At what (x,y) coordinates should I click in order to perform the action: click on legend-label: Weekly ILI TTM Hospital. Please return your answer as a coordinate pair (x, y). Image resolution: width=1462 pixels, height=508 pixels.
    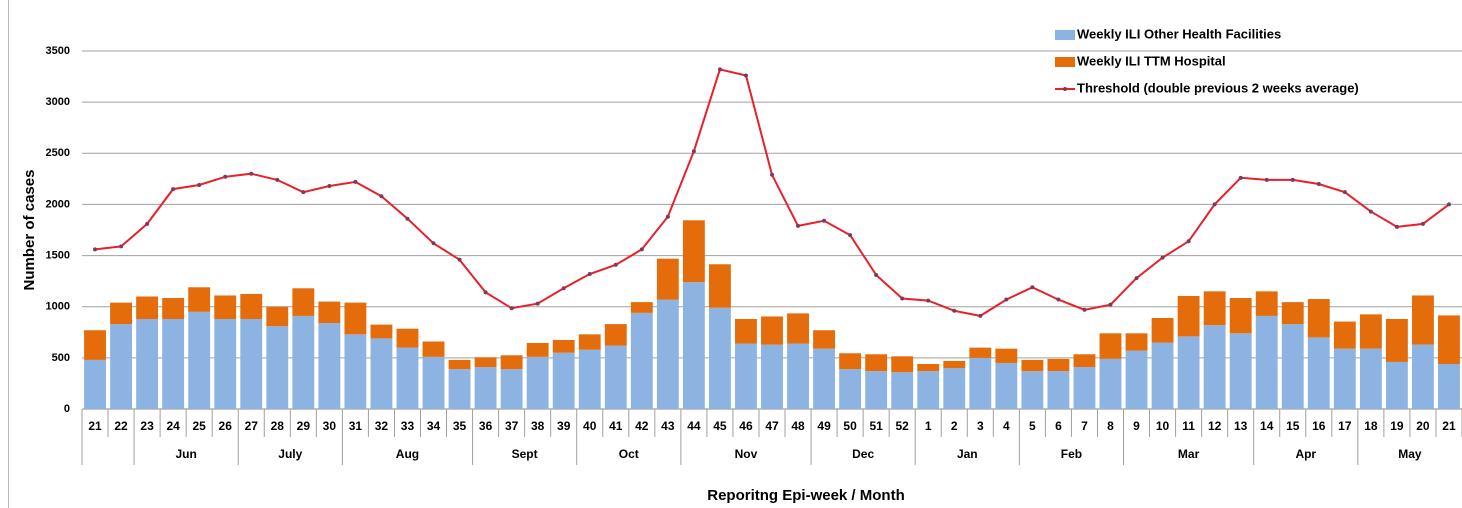
    Looking at the image, I should click on (1151, 60).